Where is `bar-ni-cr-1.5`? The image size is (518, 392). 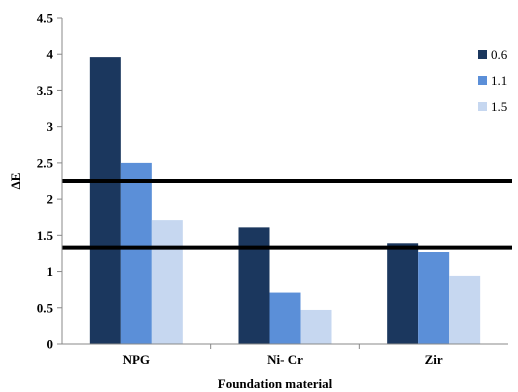
bar-ni-cr-1.5 is located at coordinates (316, 326).